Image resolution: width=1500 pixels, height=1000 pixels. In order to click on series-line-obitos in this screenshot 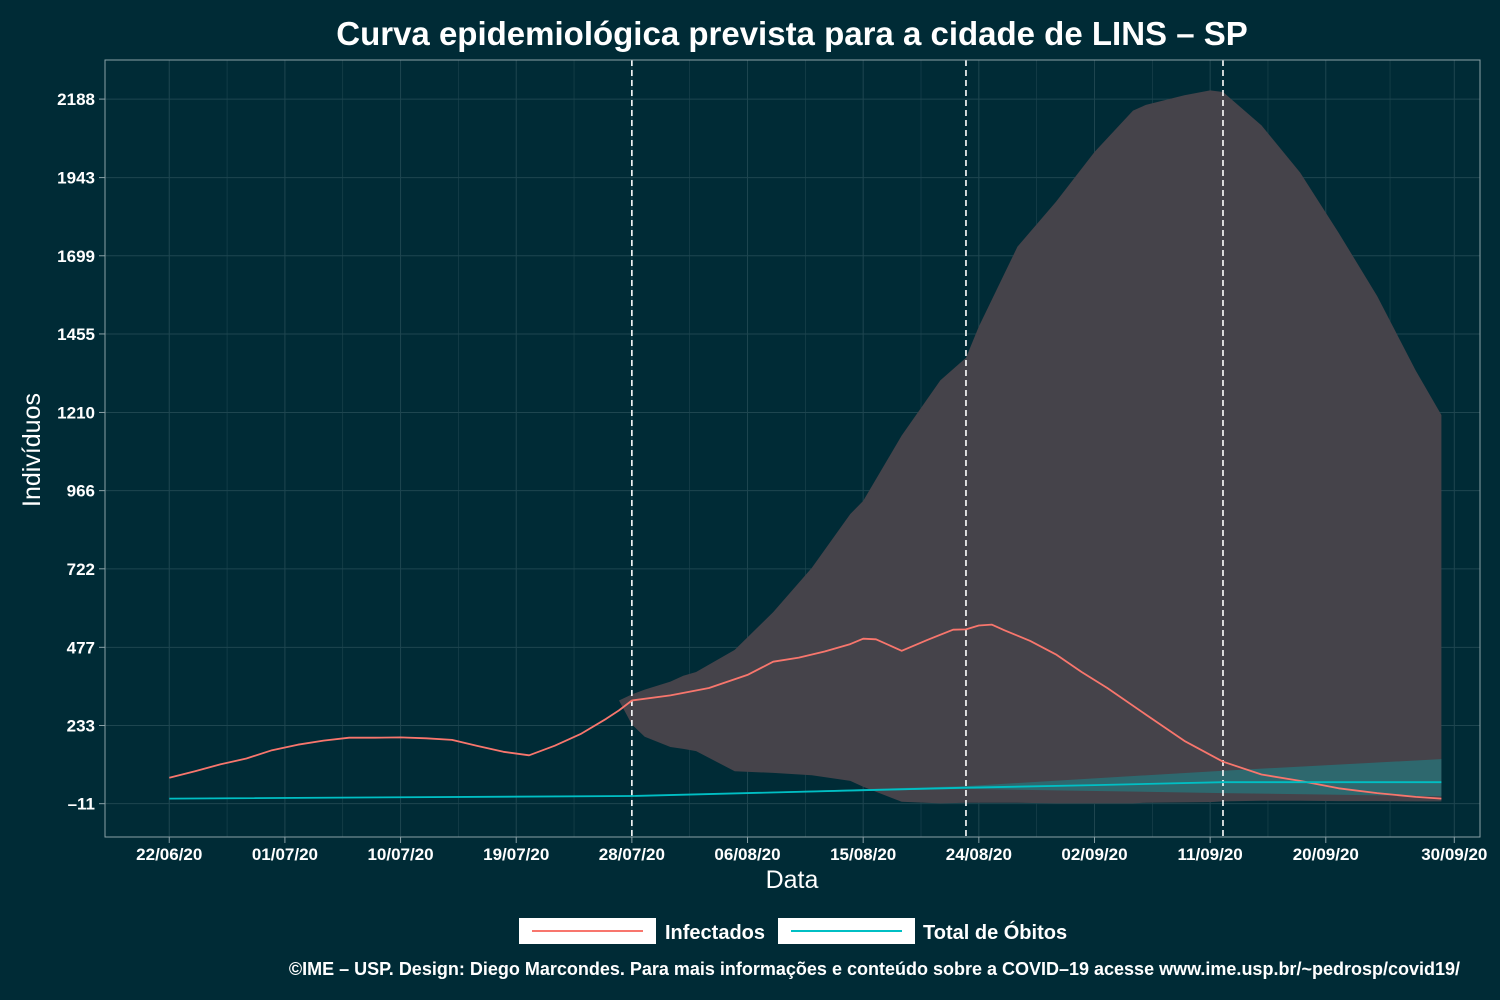, I will do `click(805, 790)`.